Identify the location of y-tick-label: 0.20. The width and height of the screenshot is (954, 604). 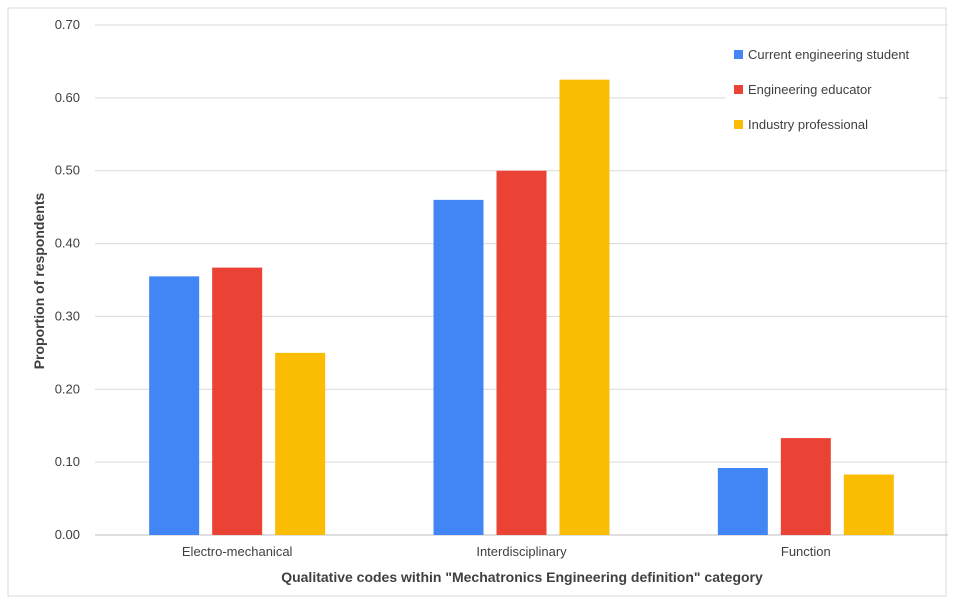
(67, 388).